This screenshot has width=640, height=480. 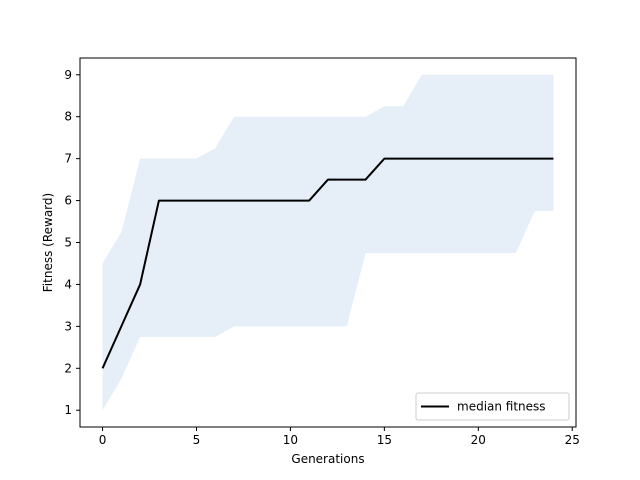 What do you see at coordinates (68, 410) in the screenshot?
I see `y-tick-label: 1` at bounding box center [68, 410].